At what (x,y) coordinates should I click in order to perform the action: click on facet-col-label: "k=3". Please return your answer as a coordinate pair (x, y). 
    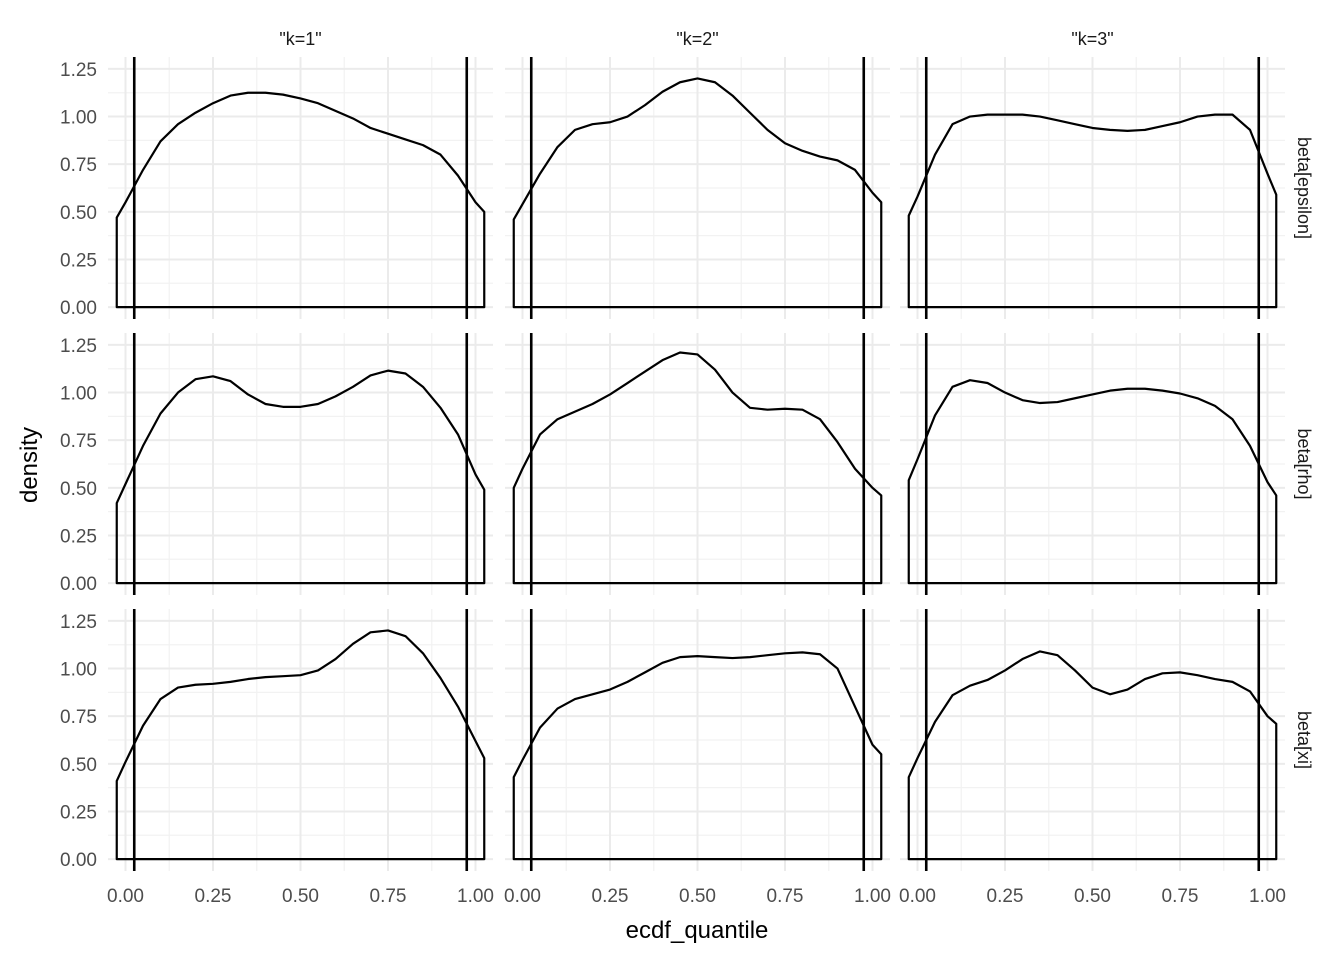
    Looking at the image, I should click on (1092, 39).